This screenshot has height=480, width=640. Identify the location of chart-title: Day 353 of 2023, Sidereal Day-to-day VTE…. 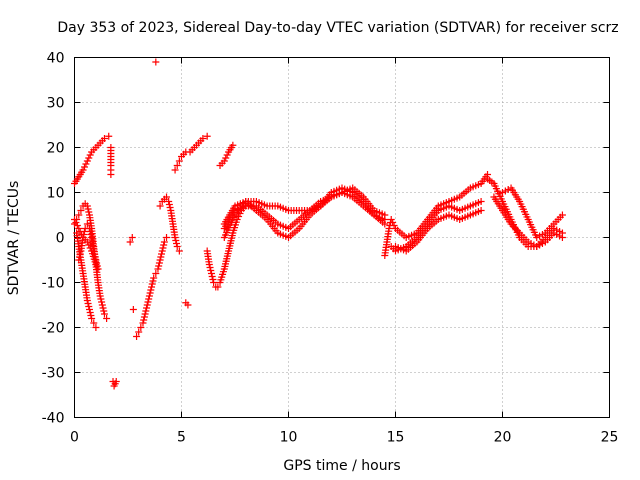
(337, 28).